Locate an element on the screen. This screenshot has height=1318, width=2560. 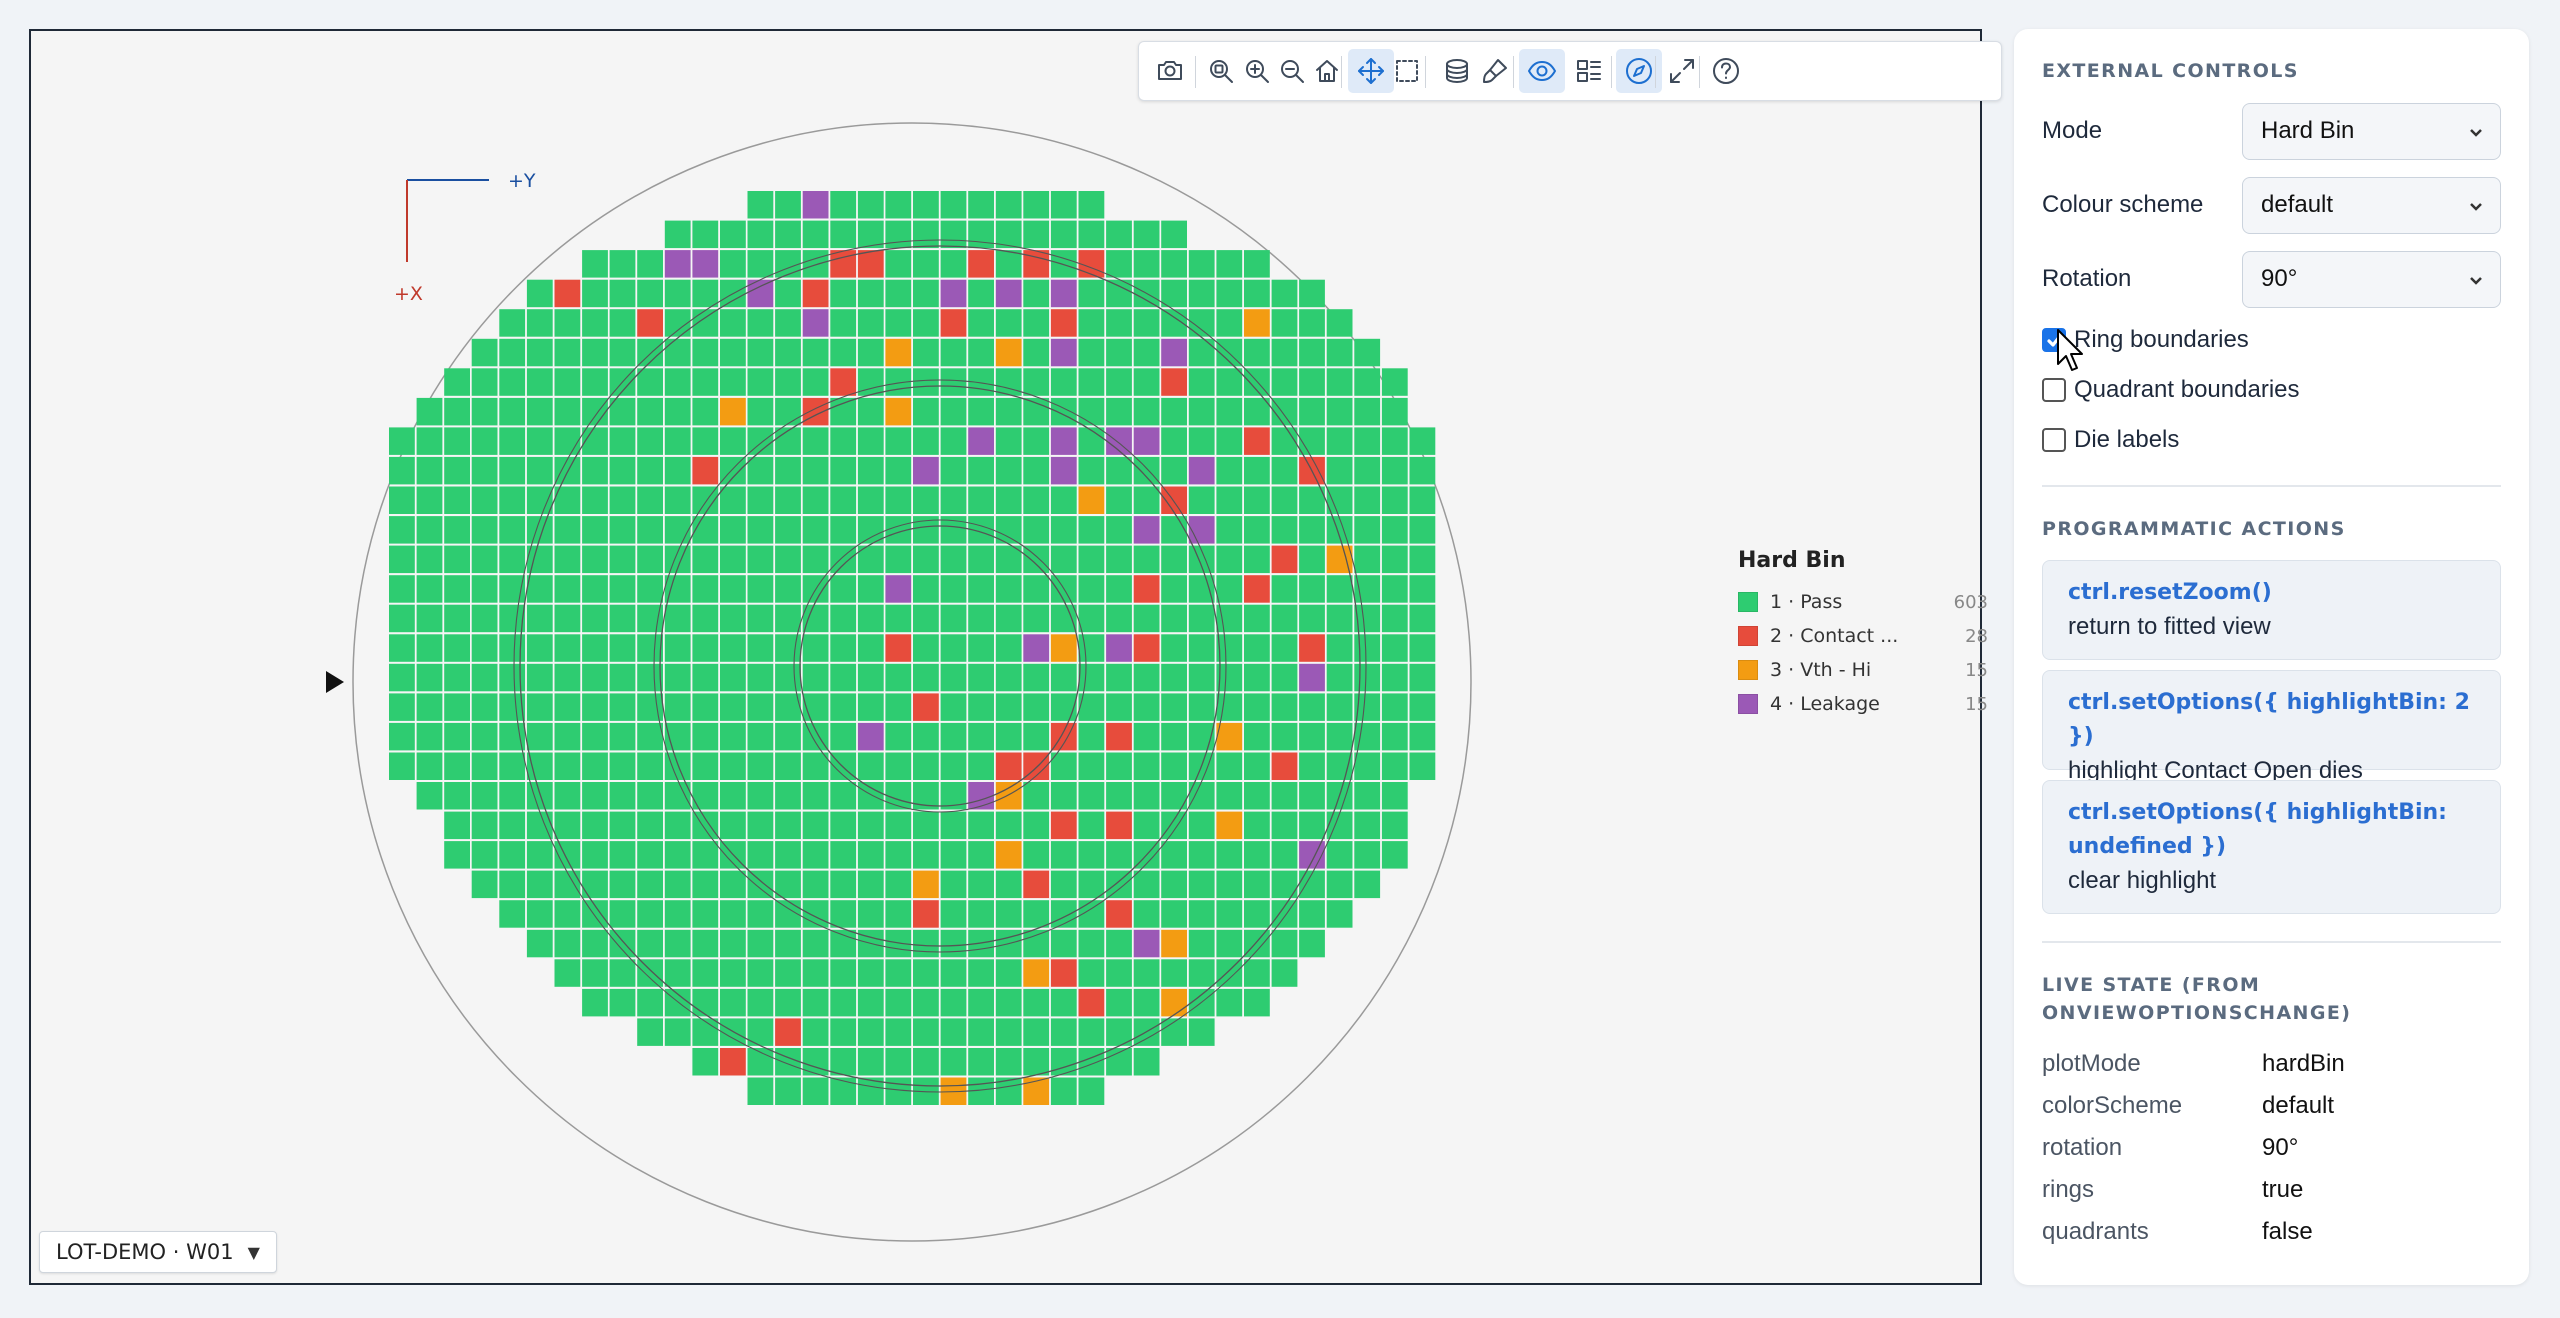
home-button is located at coordinates (1327, 71).